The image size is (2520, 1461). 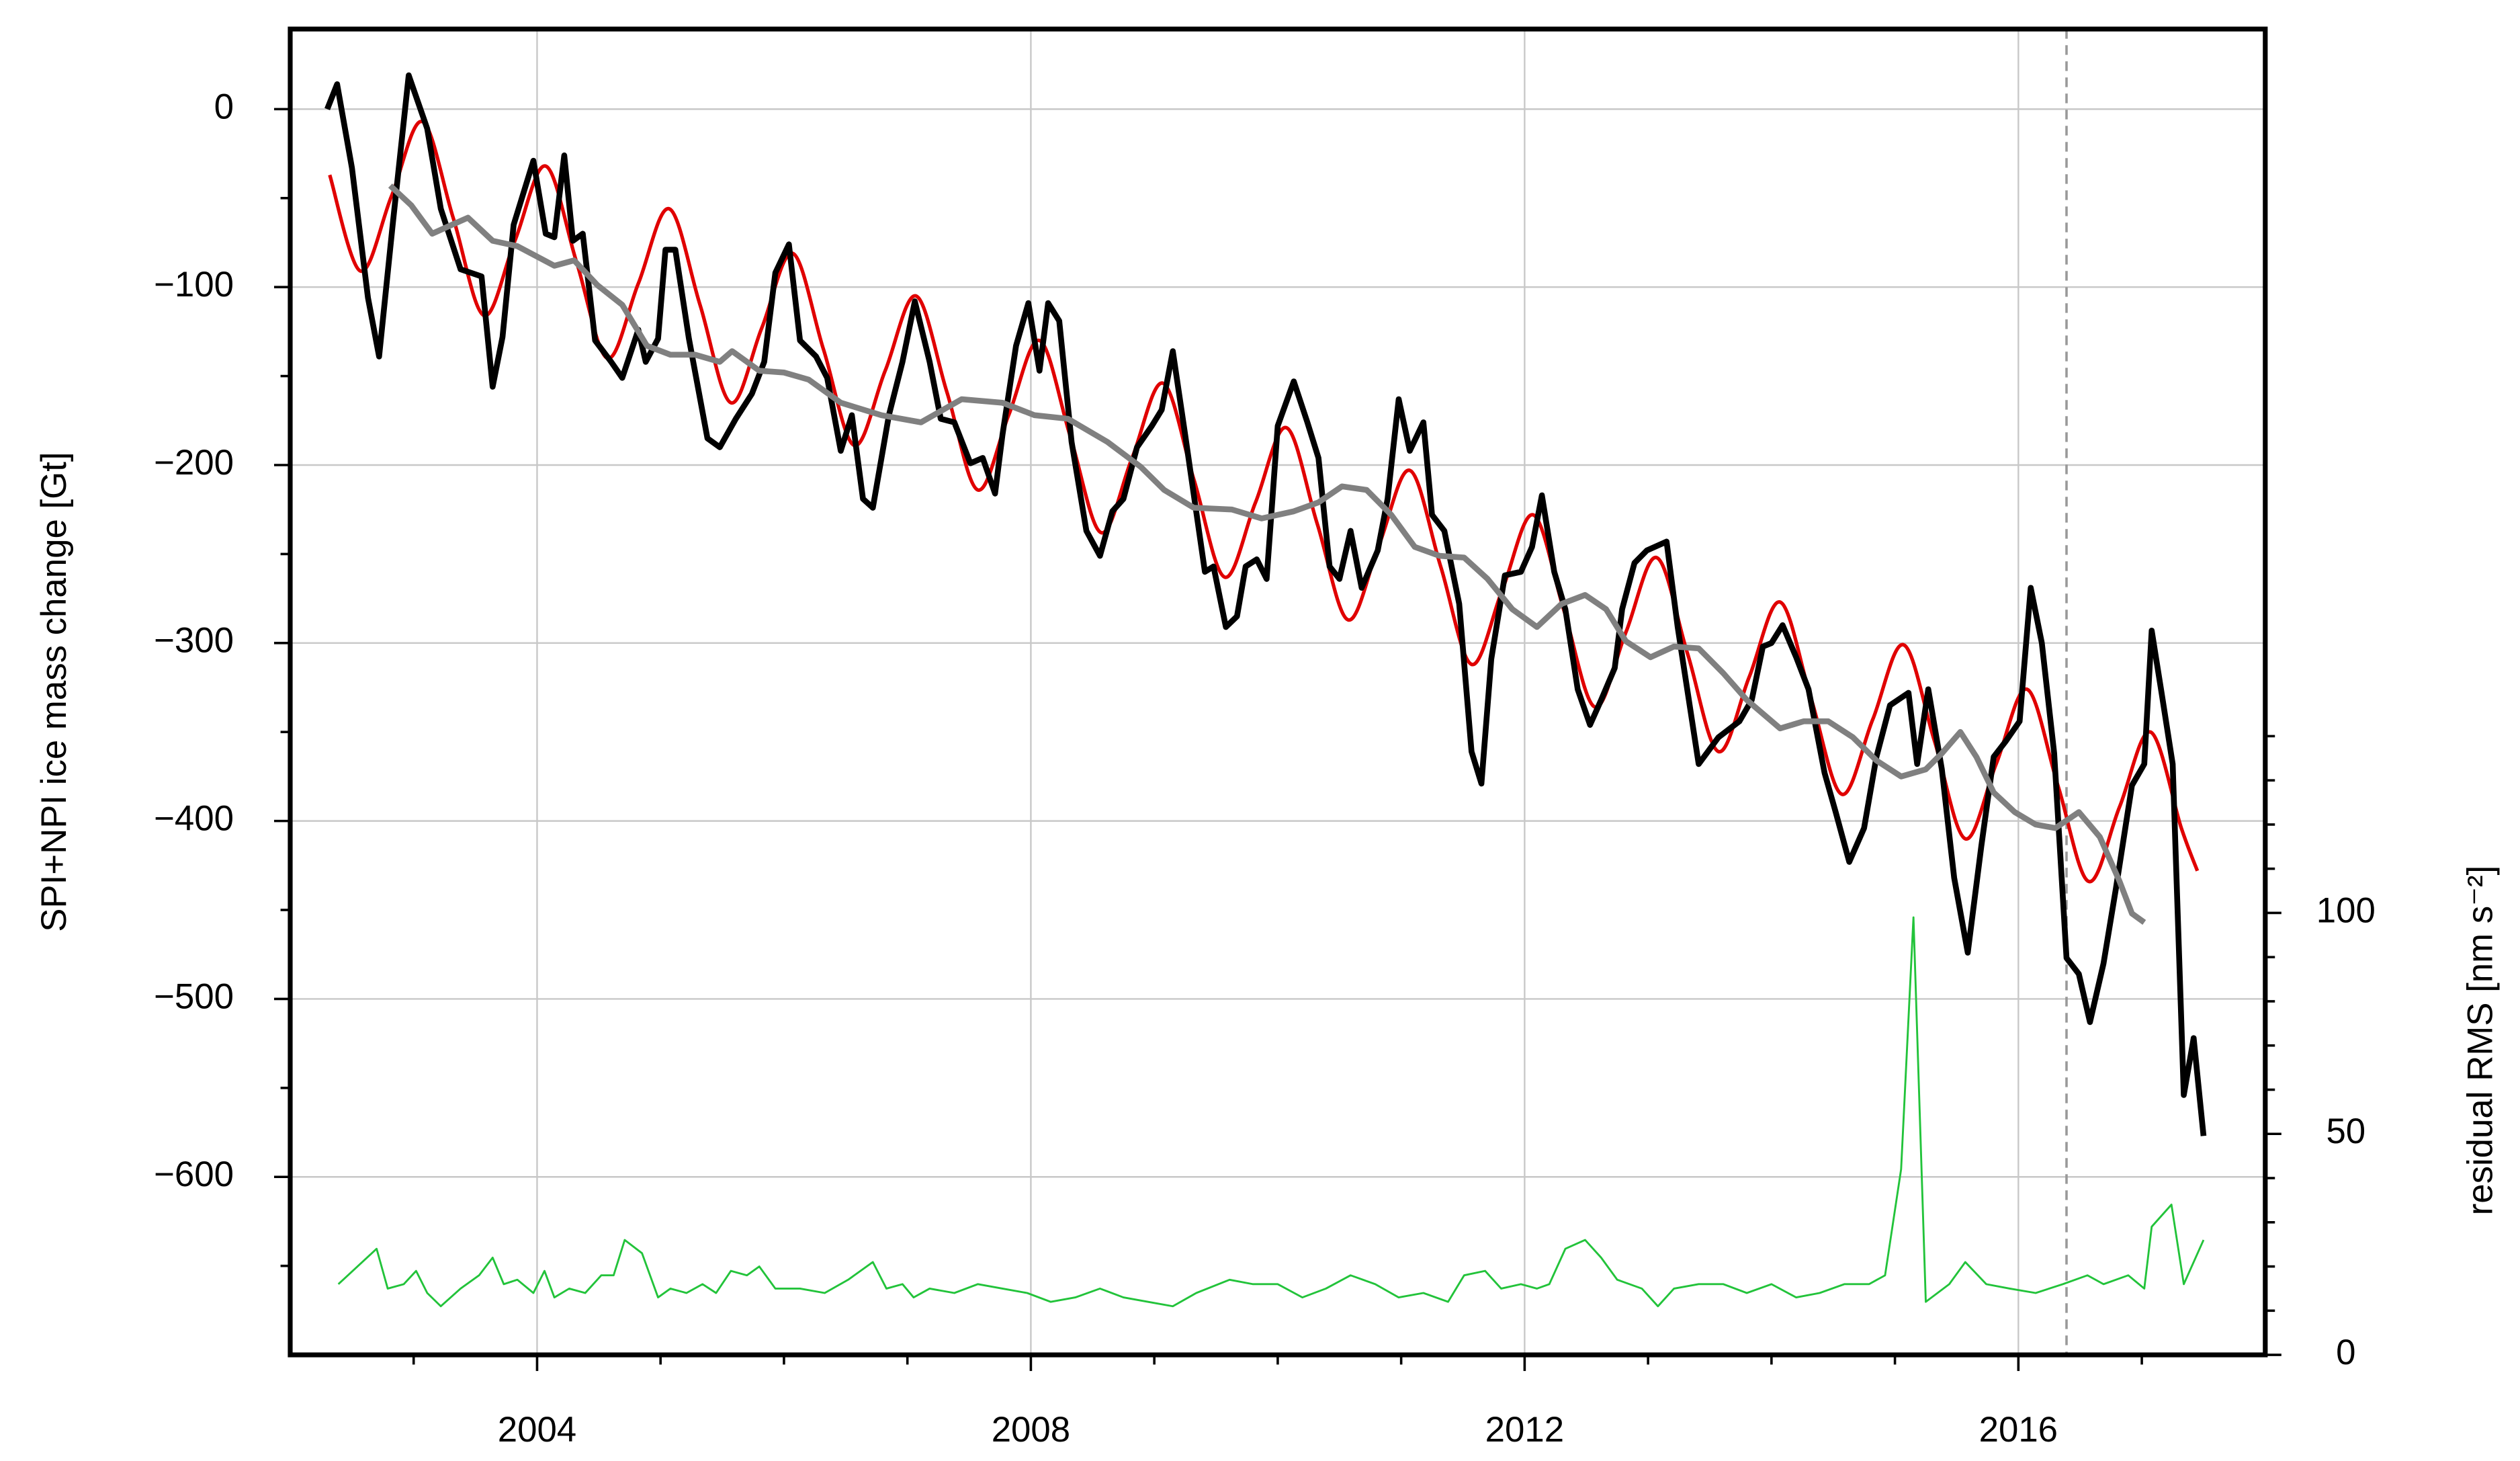 I want to click on y-tick-label: −500, so click(x=194, y=996).